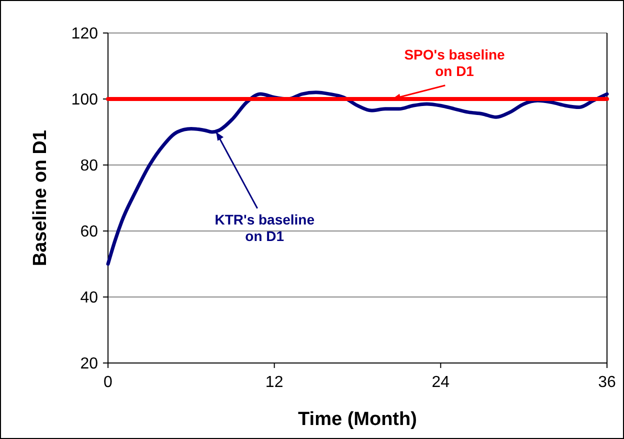 The height and width of the screenshot is (439, 624). What do you see at coordinates (89, 298) in the screenshot?
I see `y-tick-label: 40` at bounding box center [89, 298].